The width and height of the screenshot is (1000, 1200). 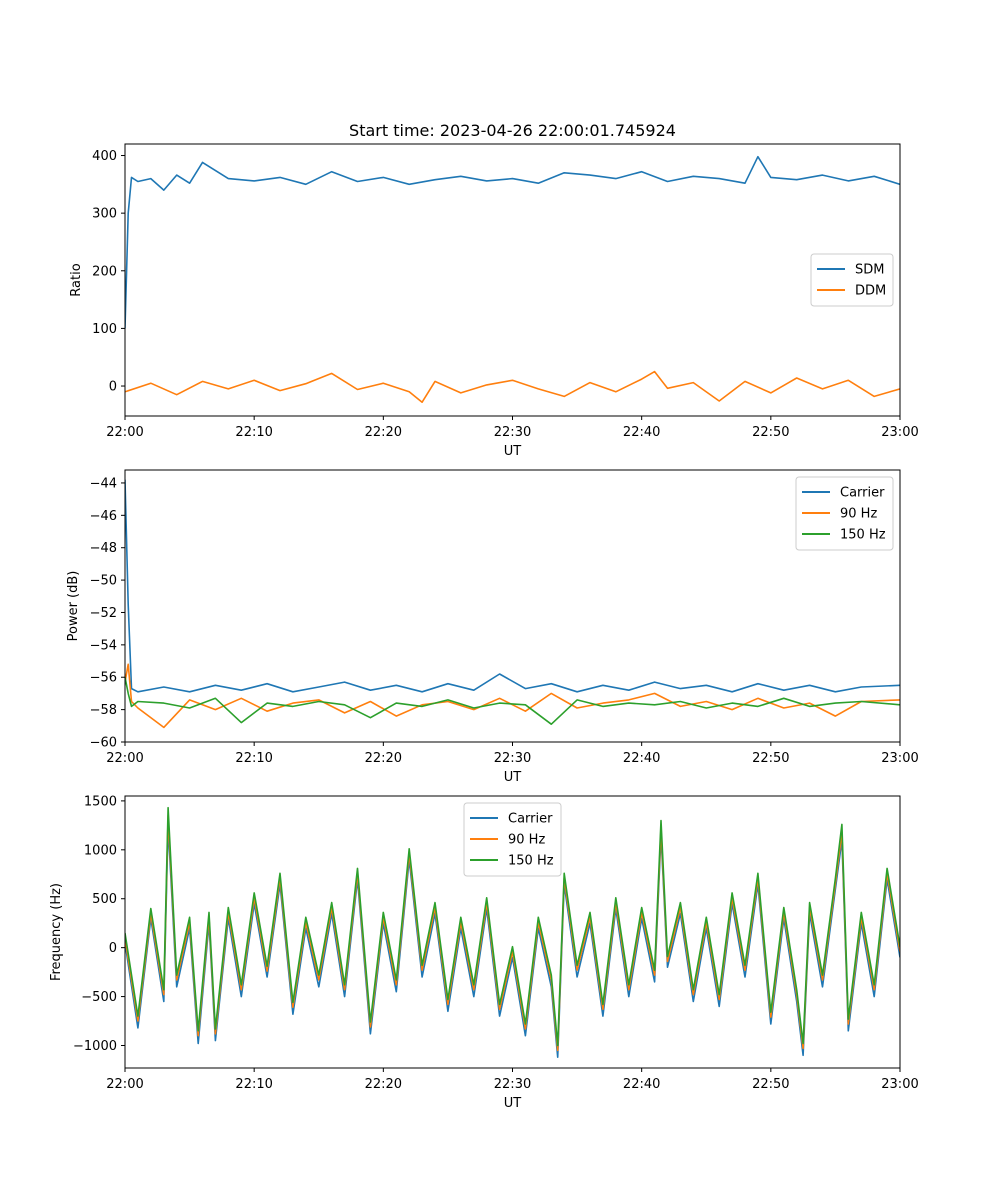 What do you see at coordinates (95, 1046) in the screenshot?
I see `y-tick-label: −1000` at bounding box center [95, 1046].